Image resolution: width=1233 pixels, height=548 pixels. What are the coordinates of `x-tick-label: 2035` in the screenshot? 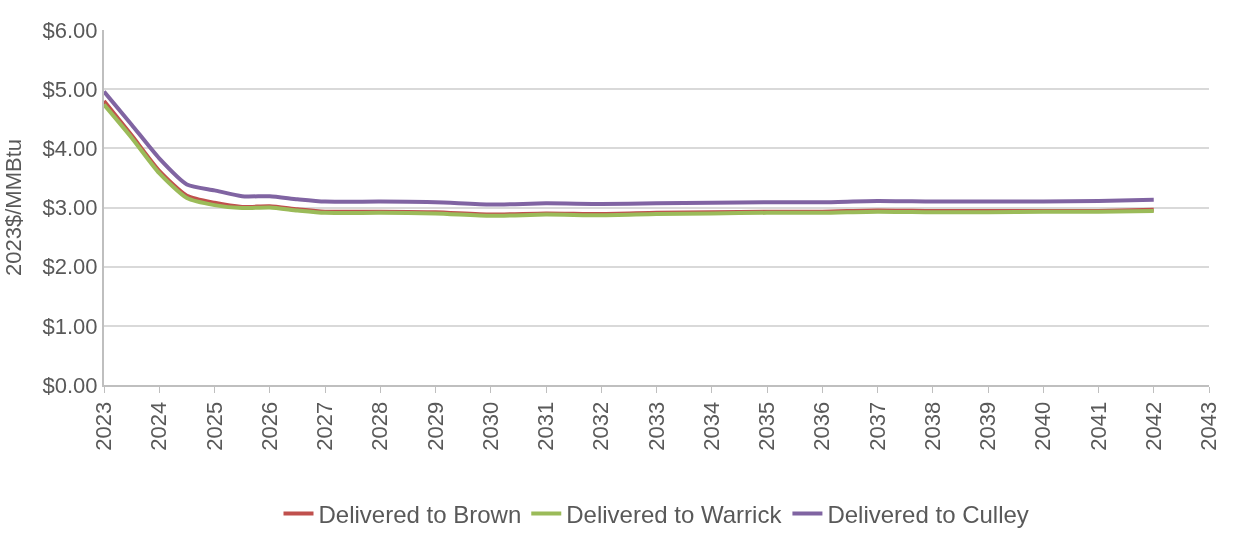 It's located at (767, 426).